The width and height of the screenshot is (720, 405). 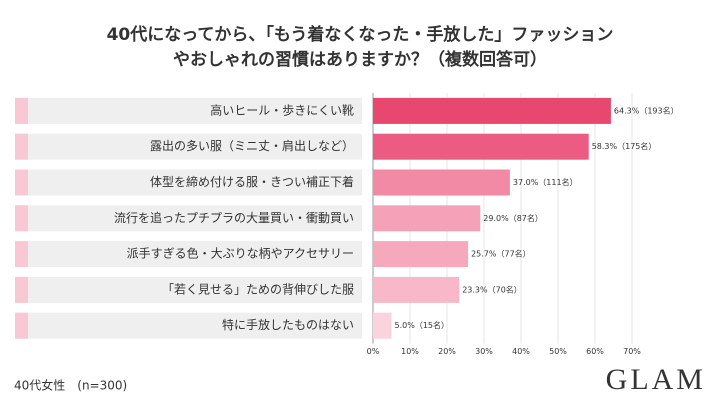 I want to click on x-tick-label: 60%, so click(x=595, y=351).